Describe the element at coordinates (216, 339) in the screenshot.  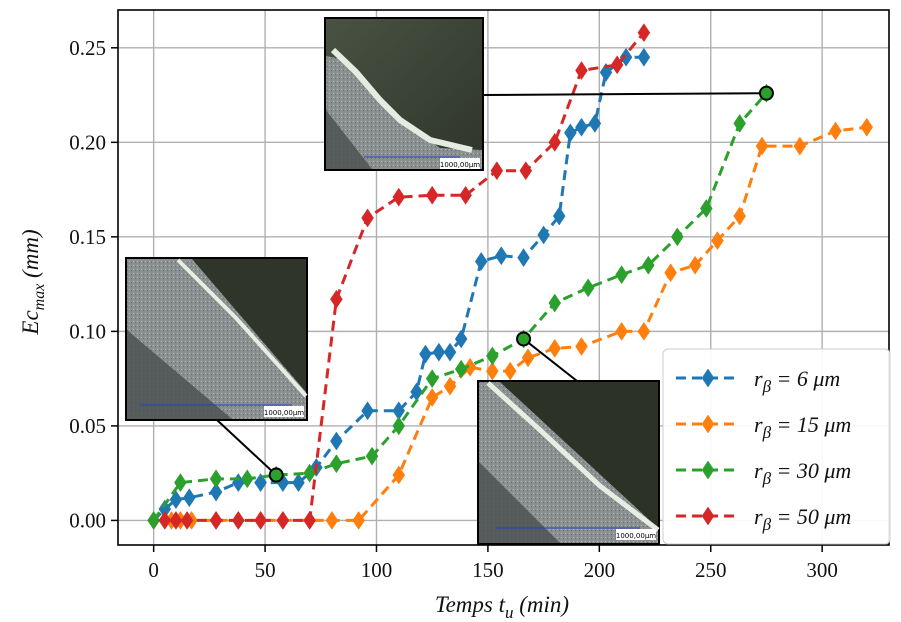
I see `inset-micrograph-1: 1000,00μm` at that location.